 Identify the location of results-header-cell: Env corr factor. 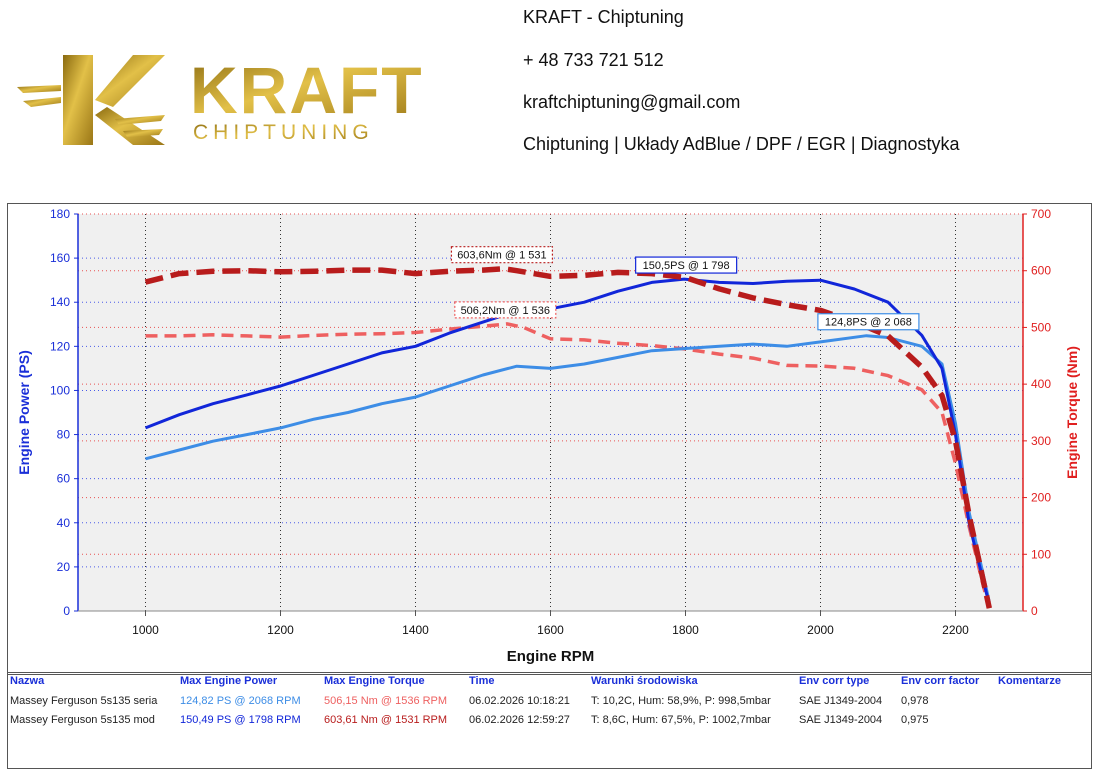
(940, 681).